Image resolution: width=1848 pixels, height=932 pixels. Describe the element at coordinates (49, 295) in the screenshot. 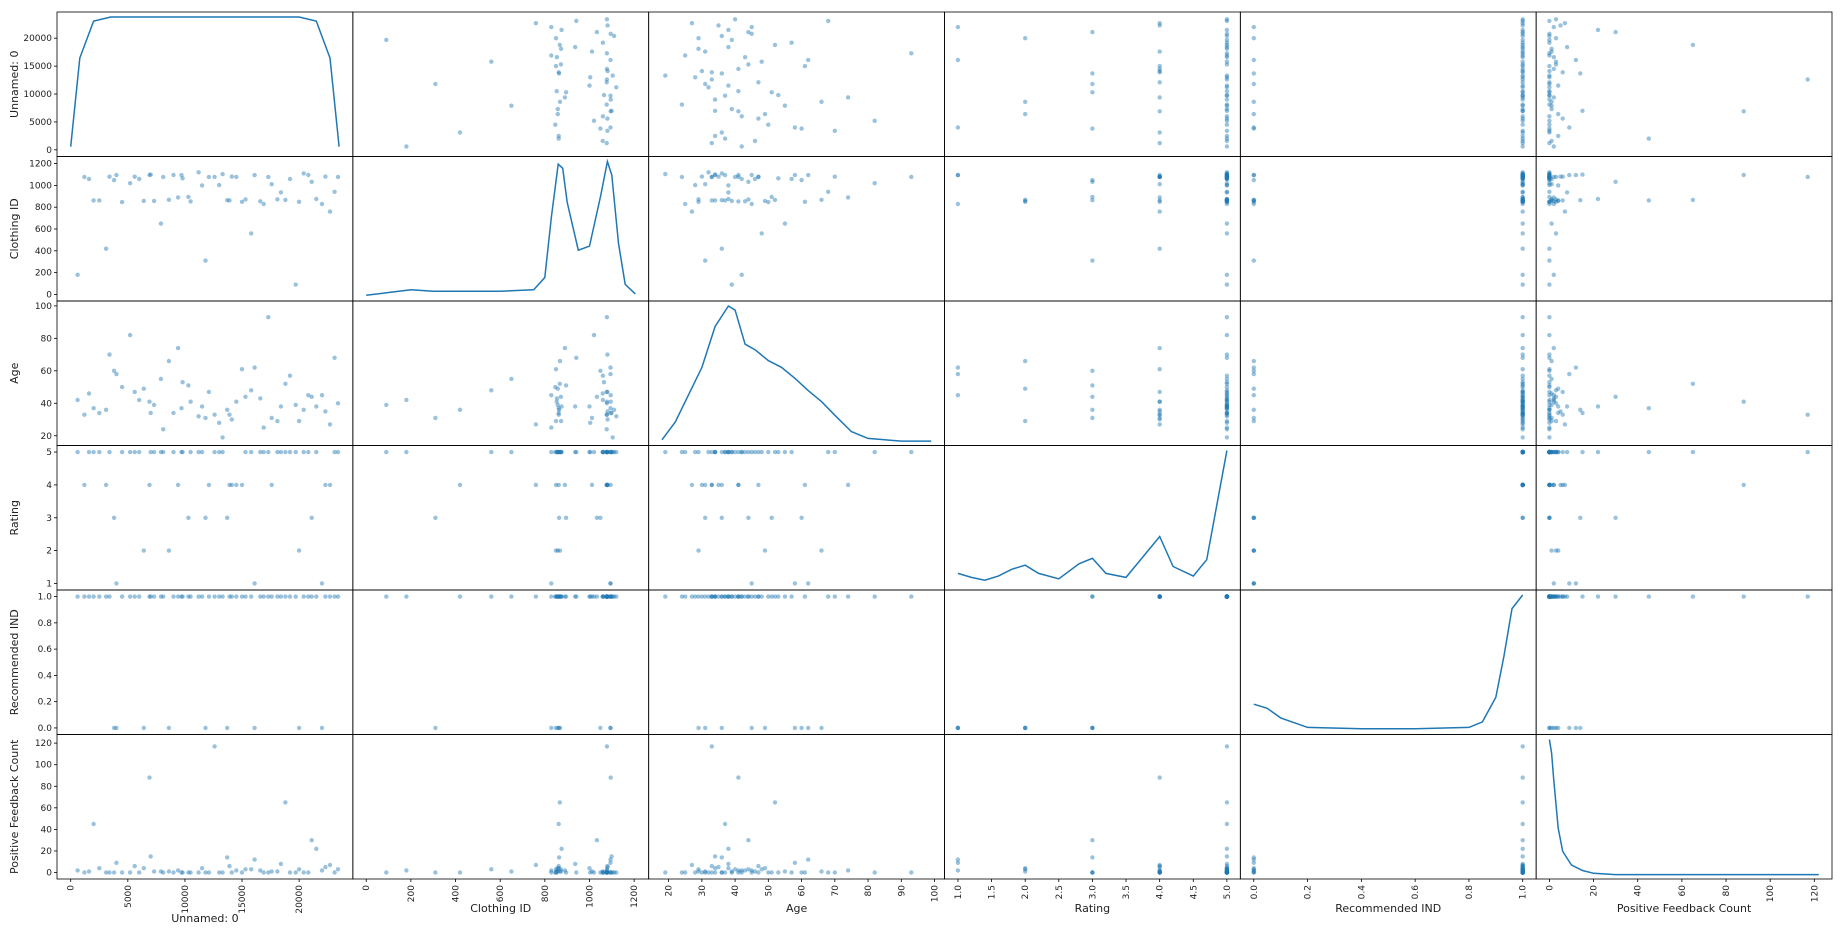

I see `y-tick-label: 0` at that location.